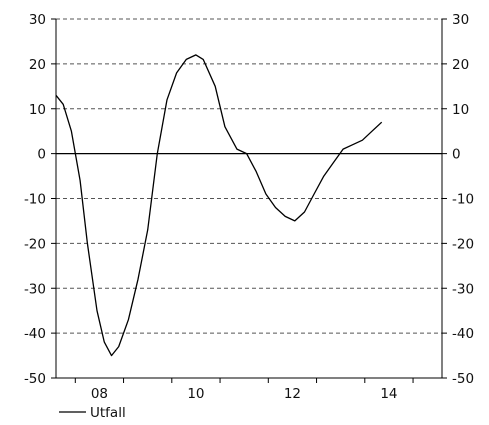  What do you see at coordinates (35, 244) in the screenshot?
I see `y-tick-label-left: -20` at bounding box center [35, 244].